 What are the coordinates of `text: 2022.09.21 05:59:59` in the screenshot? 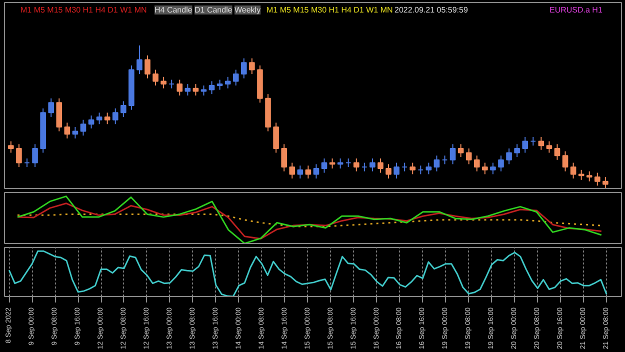 It's located at (431, 10).